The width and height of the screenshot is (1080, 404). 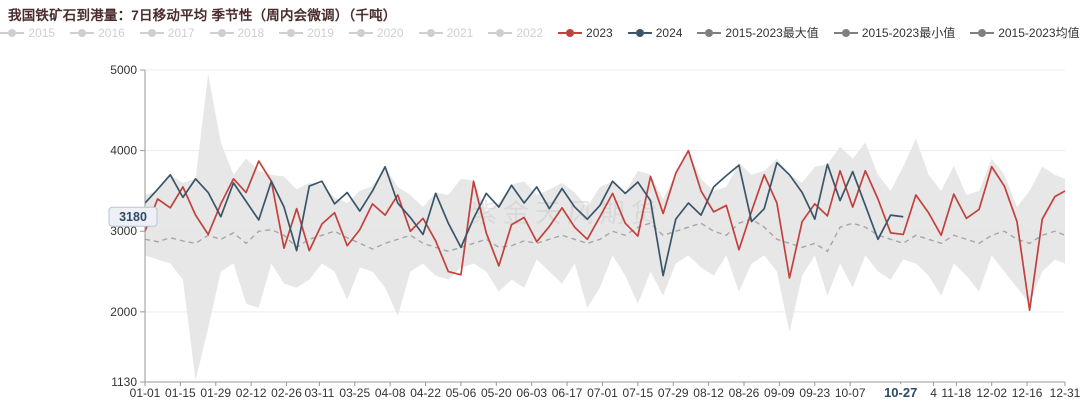 I want to click on x-axis-label: 02-26, so click(x=286, y=393).